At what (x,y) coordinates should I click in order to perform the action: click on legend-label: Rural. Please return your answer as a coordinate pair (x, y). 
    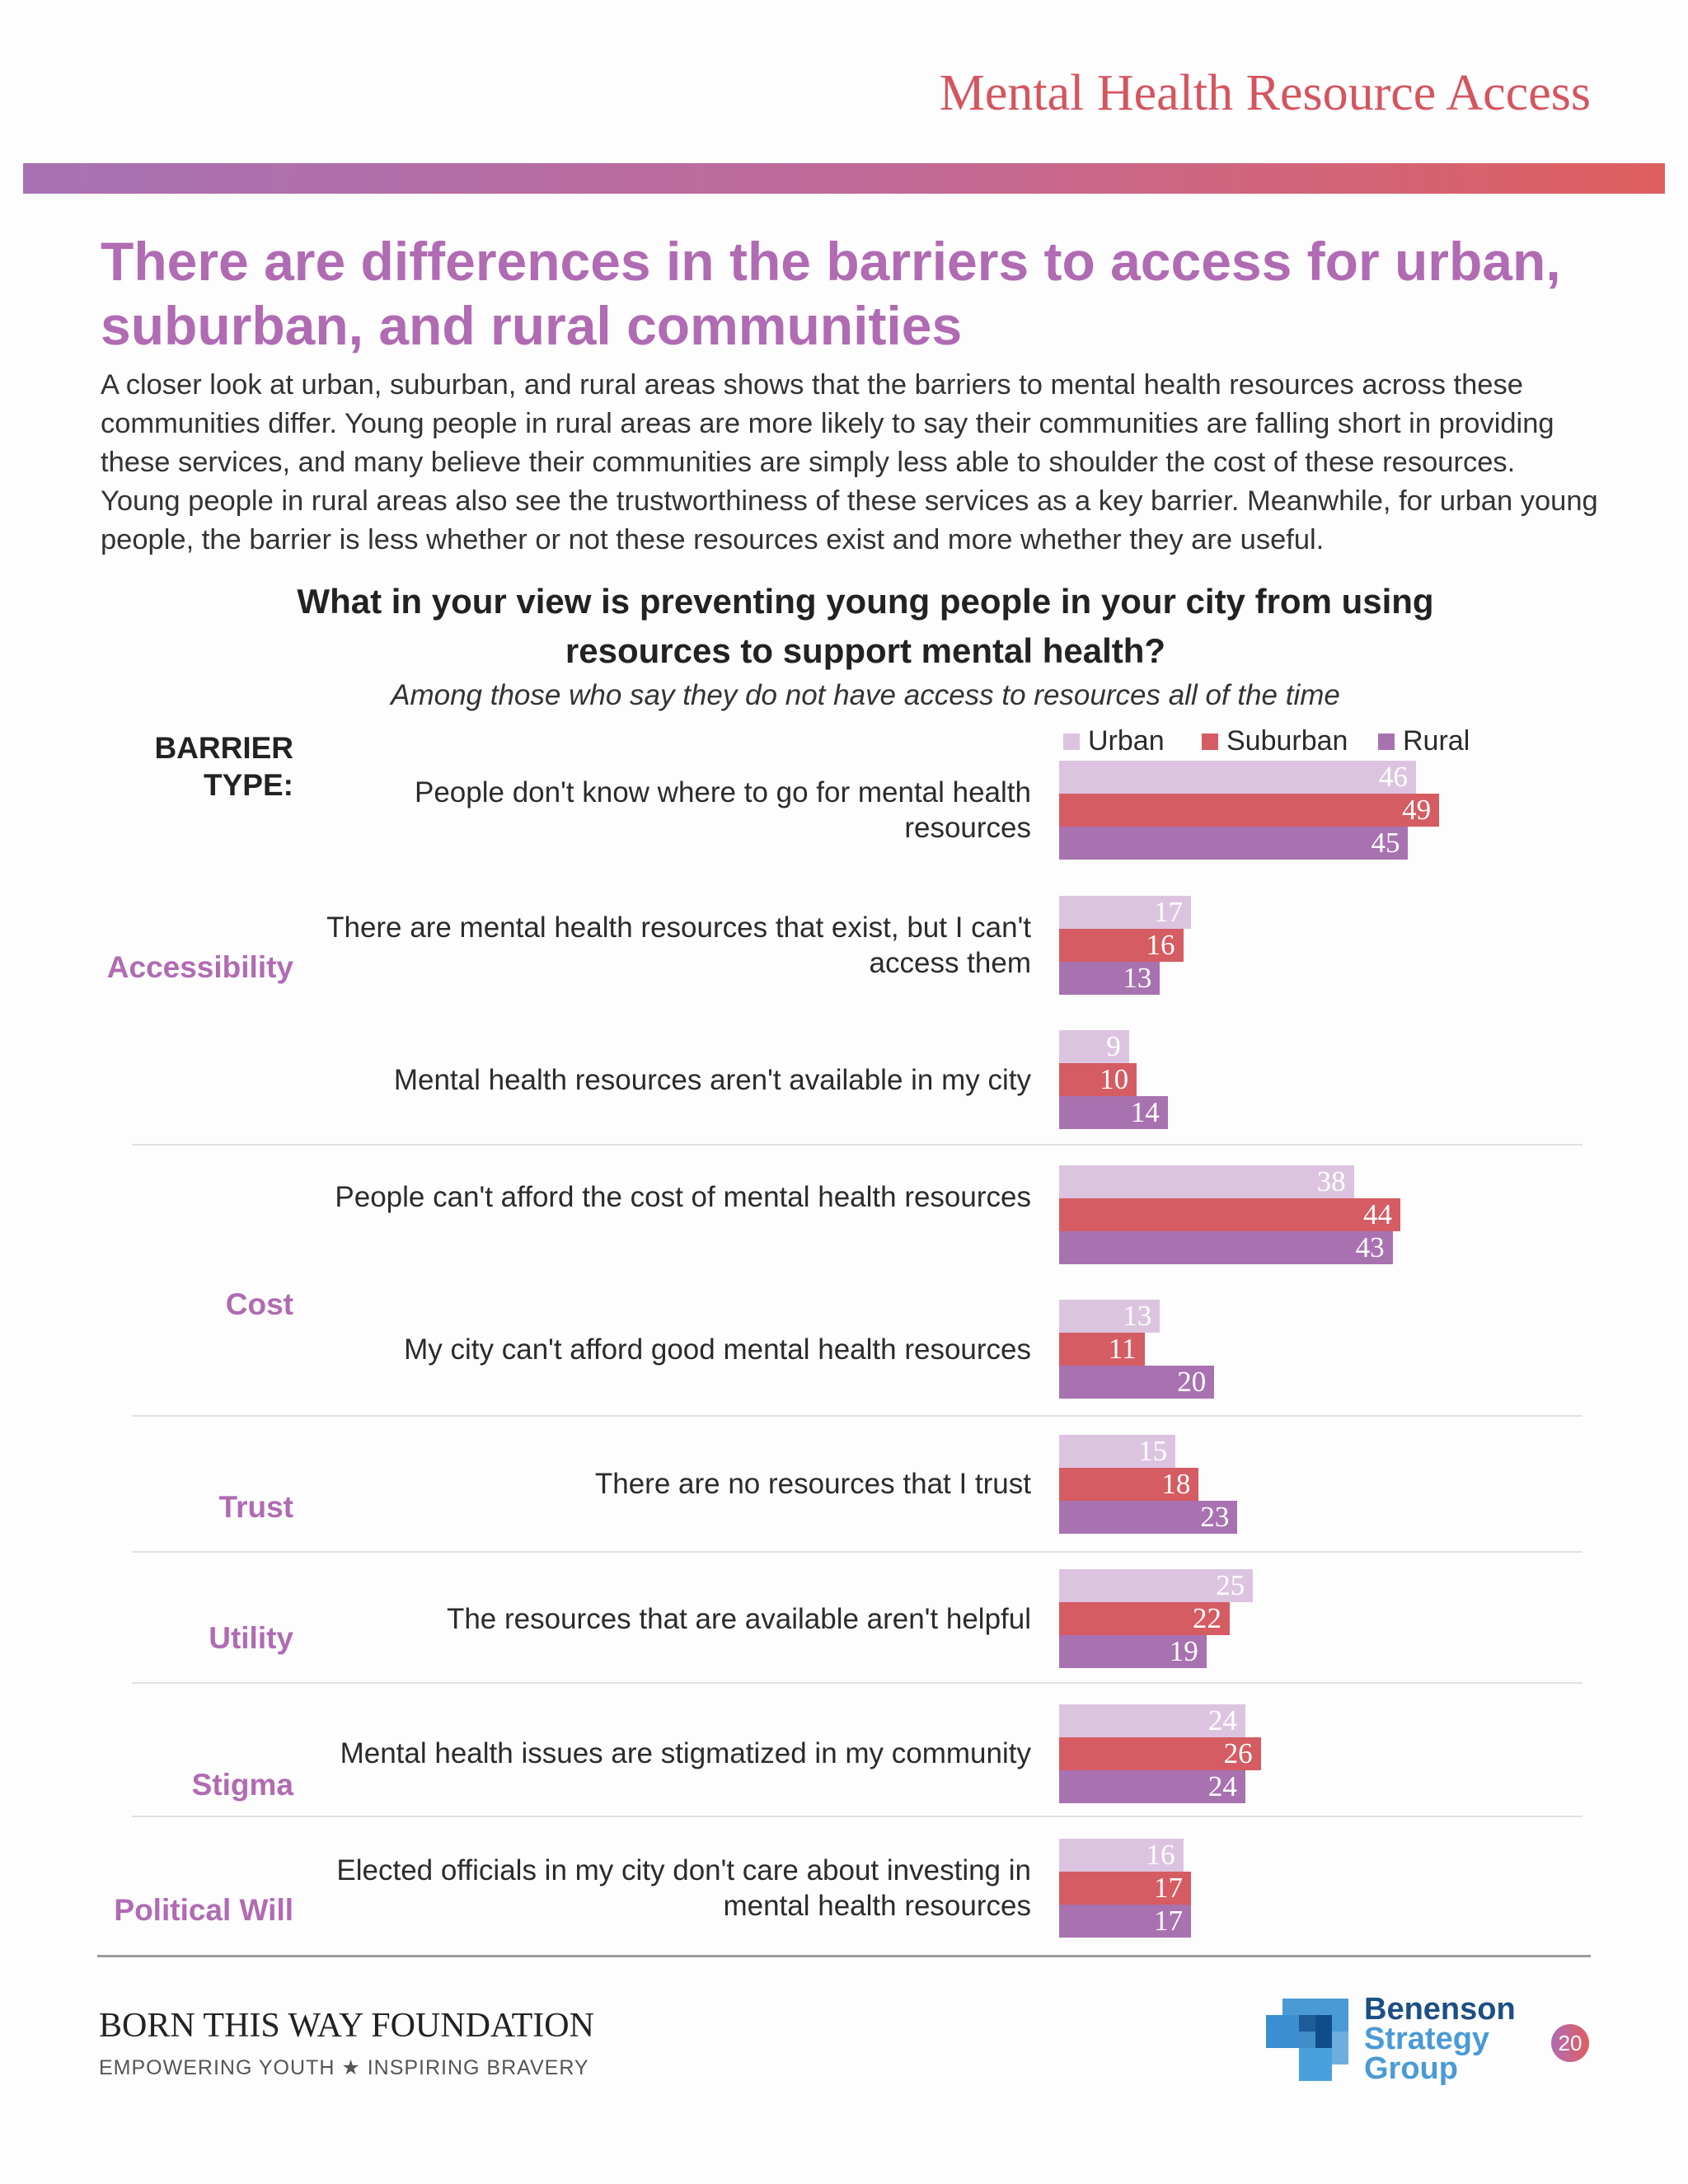
    Looking at the image, I should click on (1437, 741).